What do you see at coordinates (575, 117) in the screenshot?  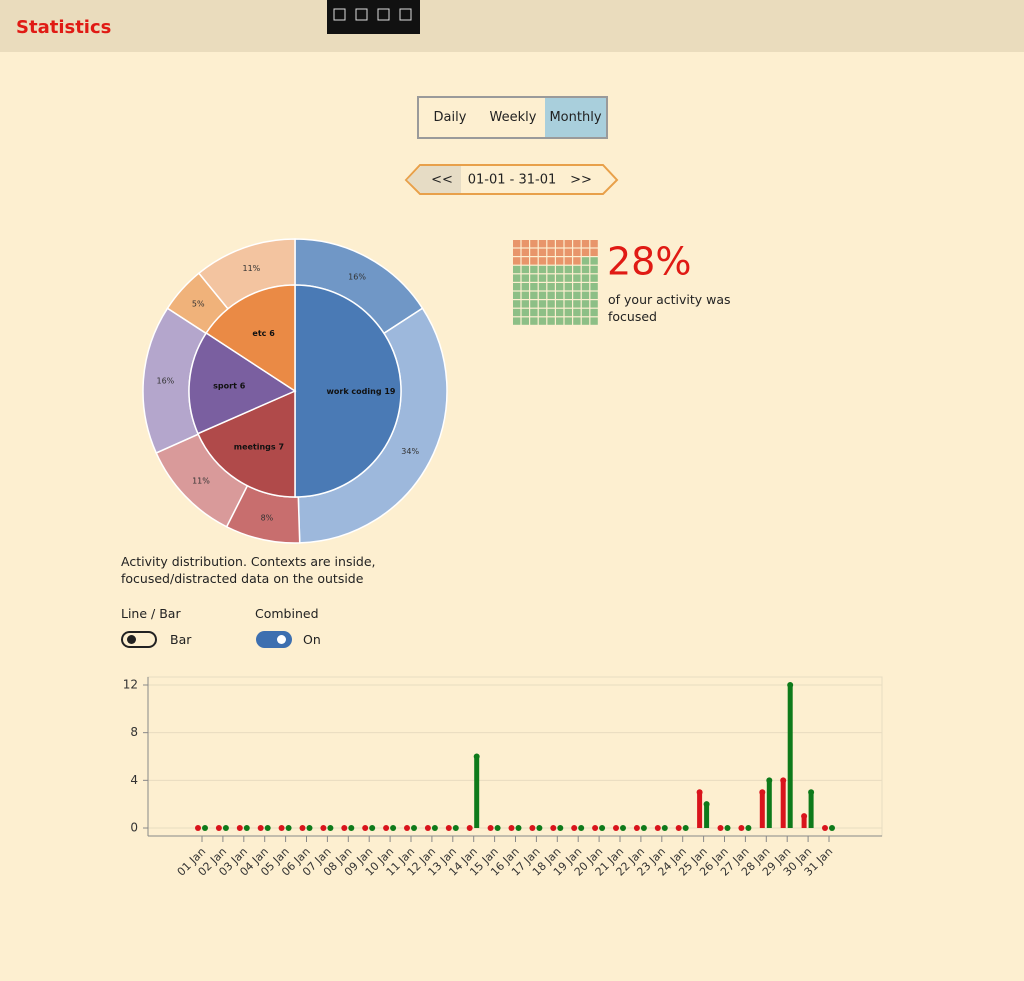 I see `tab: Monthly` at bounding box center [575, 117].